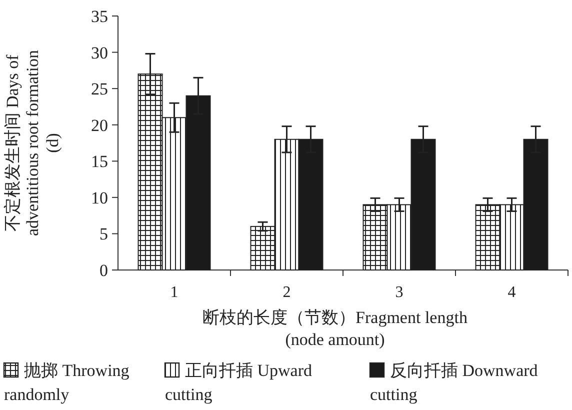 The image size is (572, 410). What do you see at coordinates (239, 382) in the screenshot?
I see `legend-label: 正向扦插 Upward cutting` at bounding box center [239, 382].